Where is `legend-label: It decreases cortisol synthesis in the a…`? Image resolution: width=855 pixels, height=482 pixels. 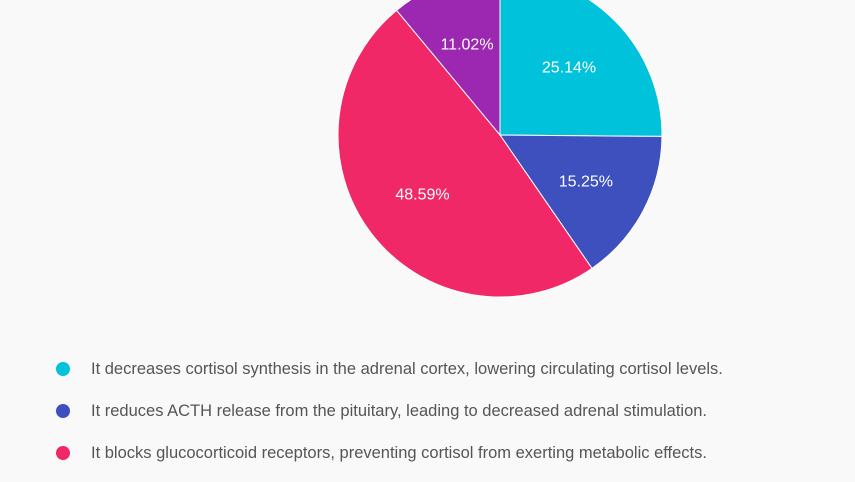 legend-label: It decreases cortisol synthesis in the a… is located at coordinates (407, 369).